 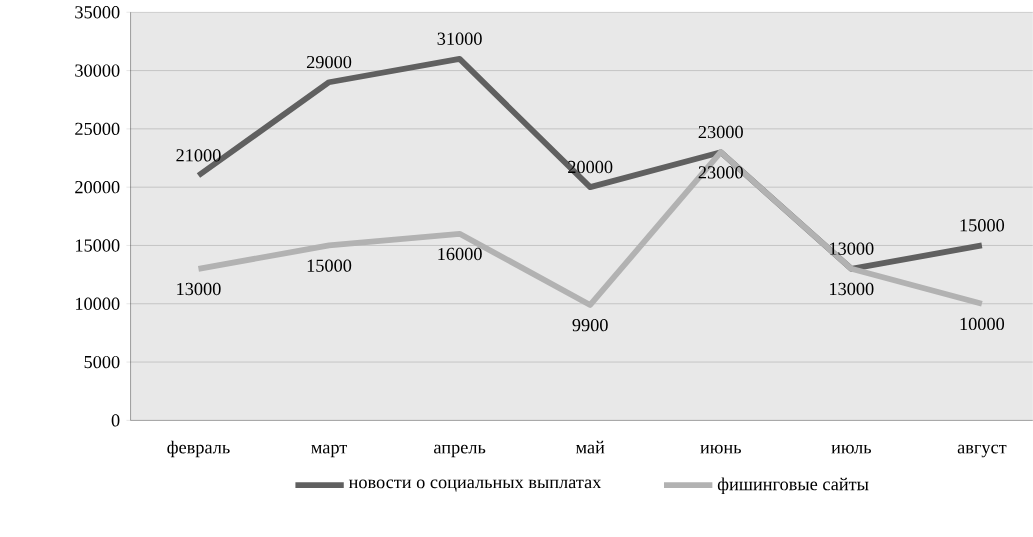 What do you see at coordinates (198, 449) in the screenshot?
I see `x-tick-label: февраль` at bounding box center [198, 449].